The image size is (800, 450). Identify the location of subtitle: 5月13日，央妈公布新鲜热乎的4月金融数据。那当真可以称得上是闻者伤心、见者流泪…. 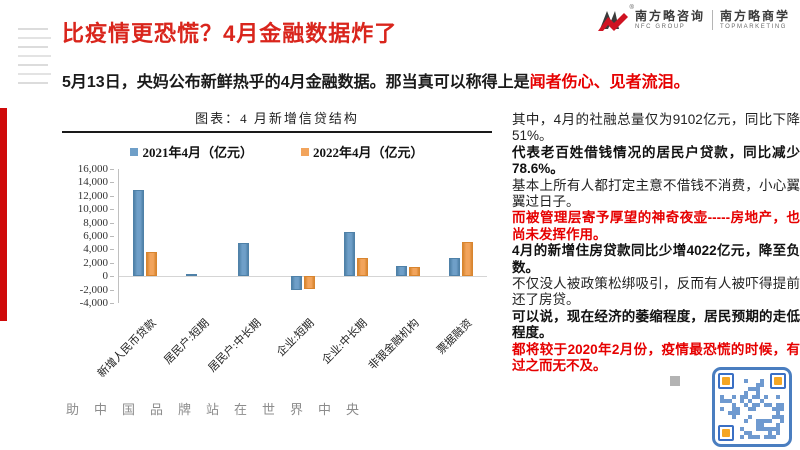
(417, 83).